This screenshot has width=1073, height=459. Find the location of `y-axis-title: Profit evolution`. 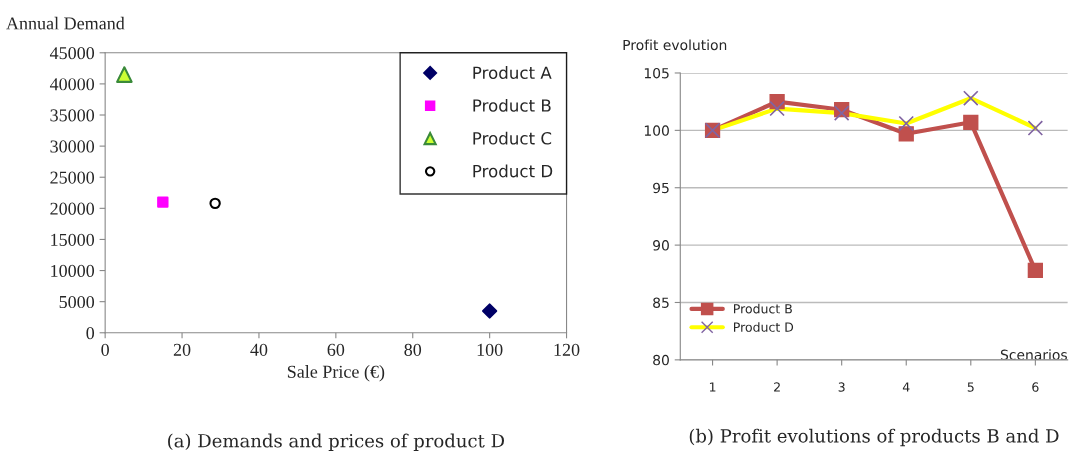

y-axis-title: Profit evolution is located at coordinates (675, 45).